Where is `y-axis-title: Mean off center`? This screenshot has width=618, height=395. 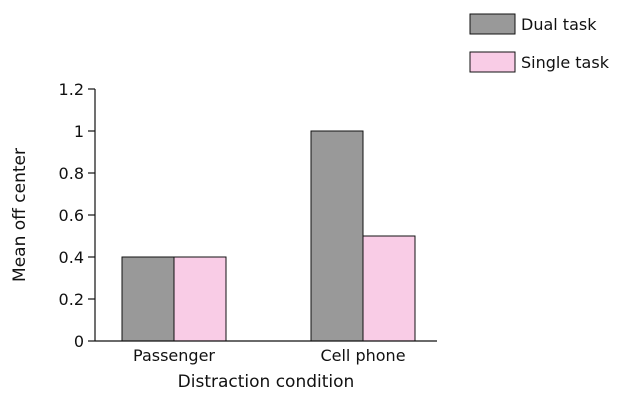
y-axis-title: Mean off center is located at coordinates (20, 215).